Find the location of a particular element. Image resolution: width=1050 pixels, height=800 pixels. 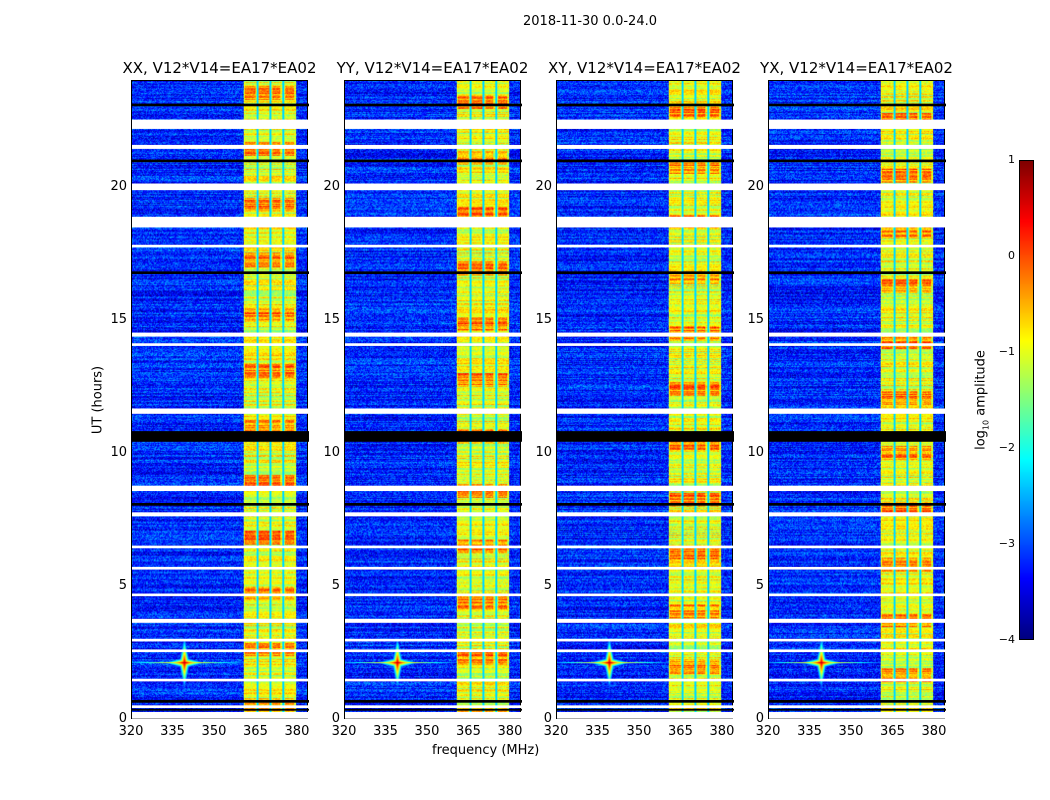

panel-title: XY, V12*V14=EA17*EA02 is located at coordinates (644, 68).